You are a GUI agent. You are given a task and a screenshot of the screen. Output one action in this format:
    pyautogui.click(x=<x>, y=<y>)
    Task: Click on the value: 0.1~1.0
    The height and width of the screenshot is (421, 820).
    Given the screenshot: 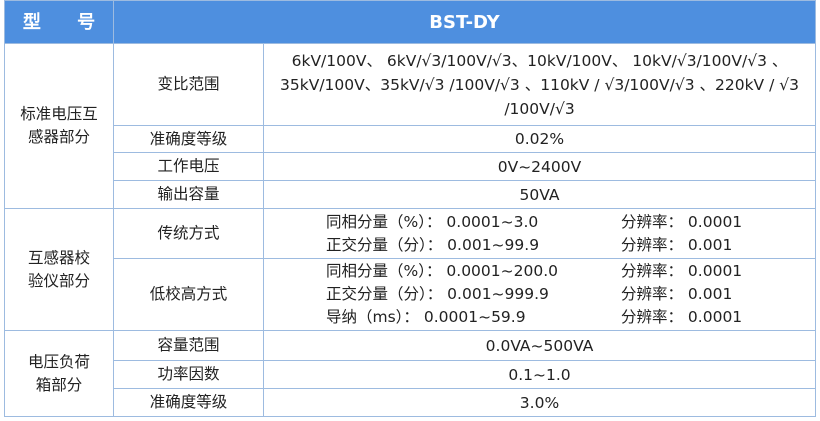 What is the action you would take?
    pyautogui.click(x=539, y=374)
    